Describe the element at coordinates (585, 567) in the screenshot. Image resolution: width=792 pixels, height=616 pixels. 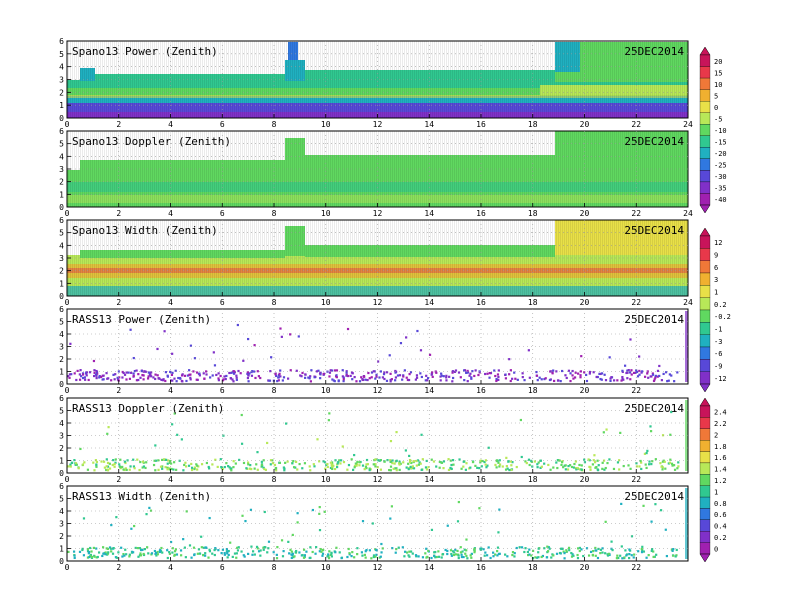
I see `x-tick-label: 20` at that location.